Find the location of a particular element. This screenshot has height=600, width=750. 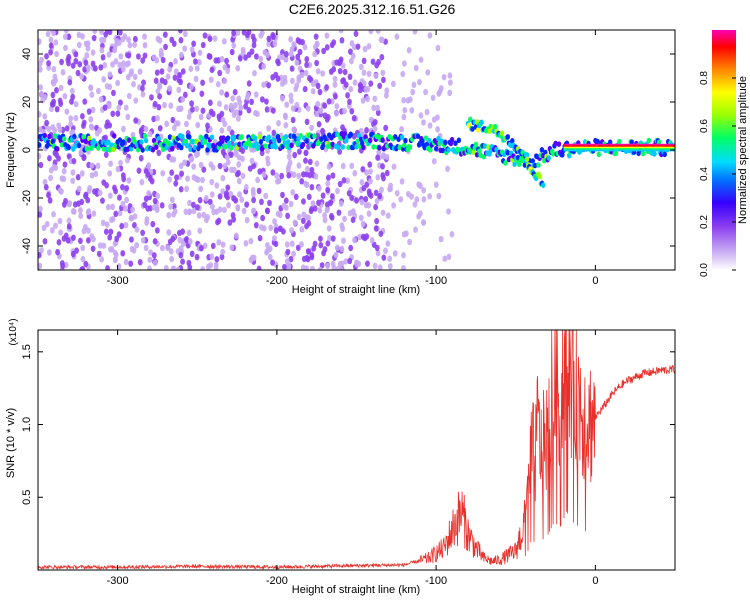

top-xtick-label: 0 is located at coordinates (595, 281).